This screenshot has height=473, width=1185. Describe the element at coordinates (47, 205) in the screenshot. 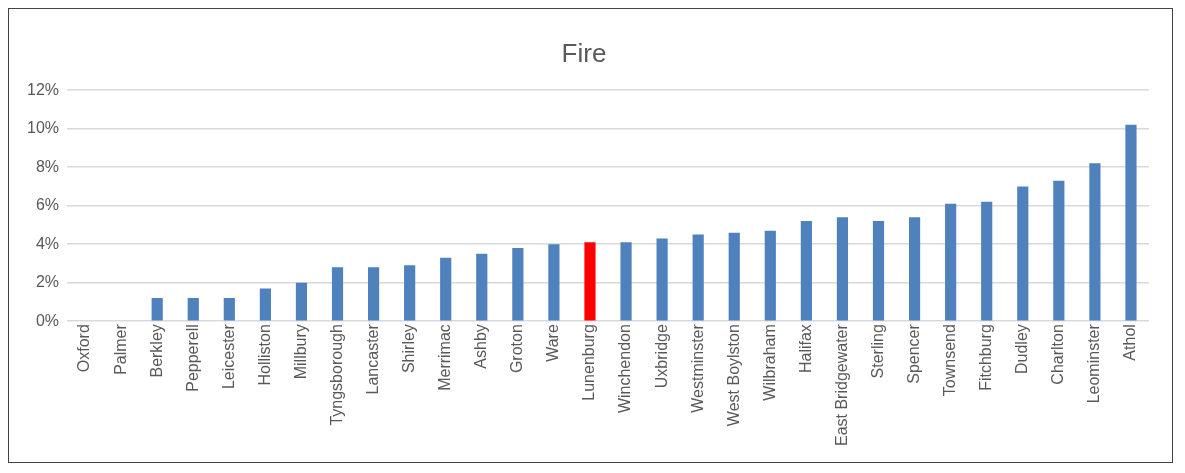

I see `y-tick-label: 6%` at that location.